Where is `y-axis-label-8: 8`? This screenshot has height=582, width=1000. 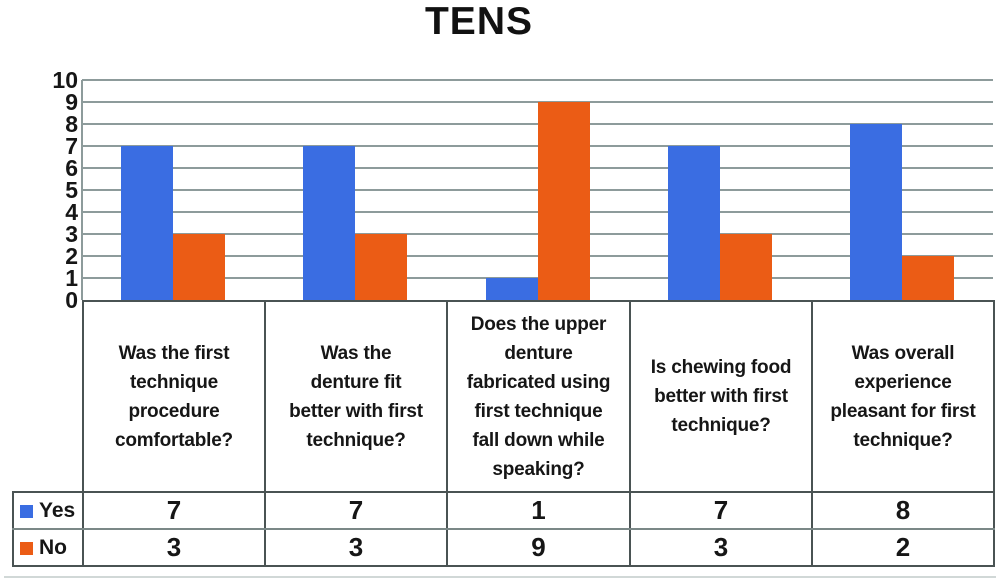
y-axis-label-8: 8 is located at coordinates (71, 124).